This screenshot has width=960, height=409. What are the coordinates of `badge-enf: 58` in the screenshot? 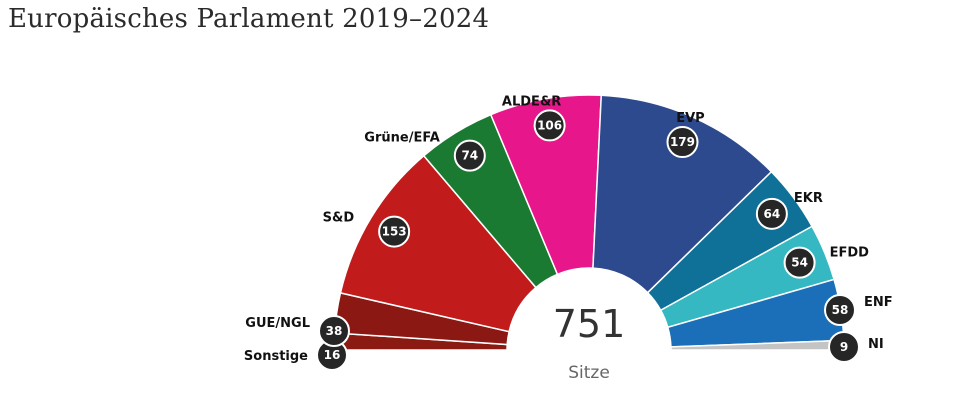 It's located at (840, 310).